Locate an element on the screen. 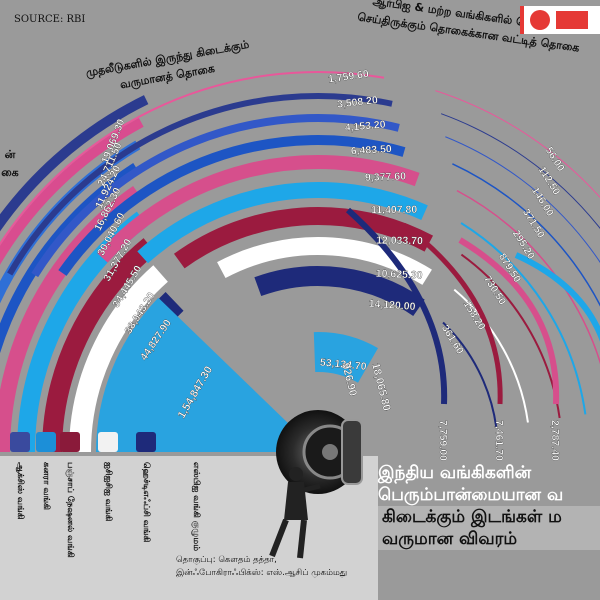 The width and height of the screenshot is (600, 600). bank-name-label: பஞ்சாப் நேஷனல் வங்கி is located at coordinates (70, 510).